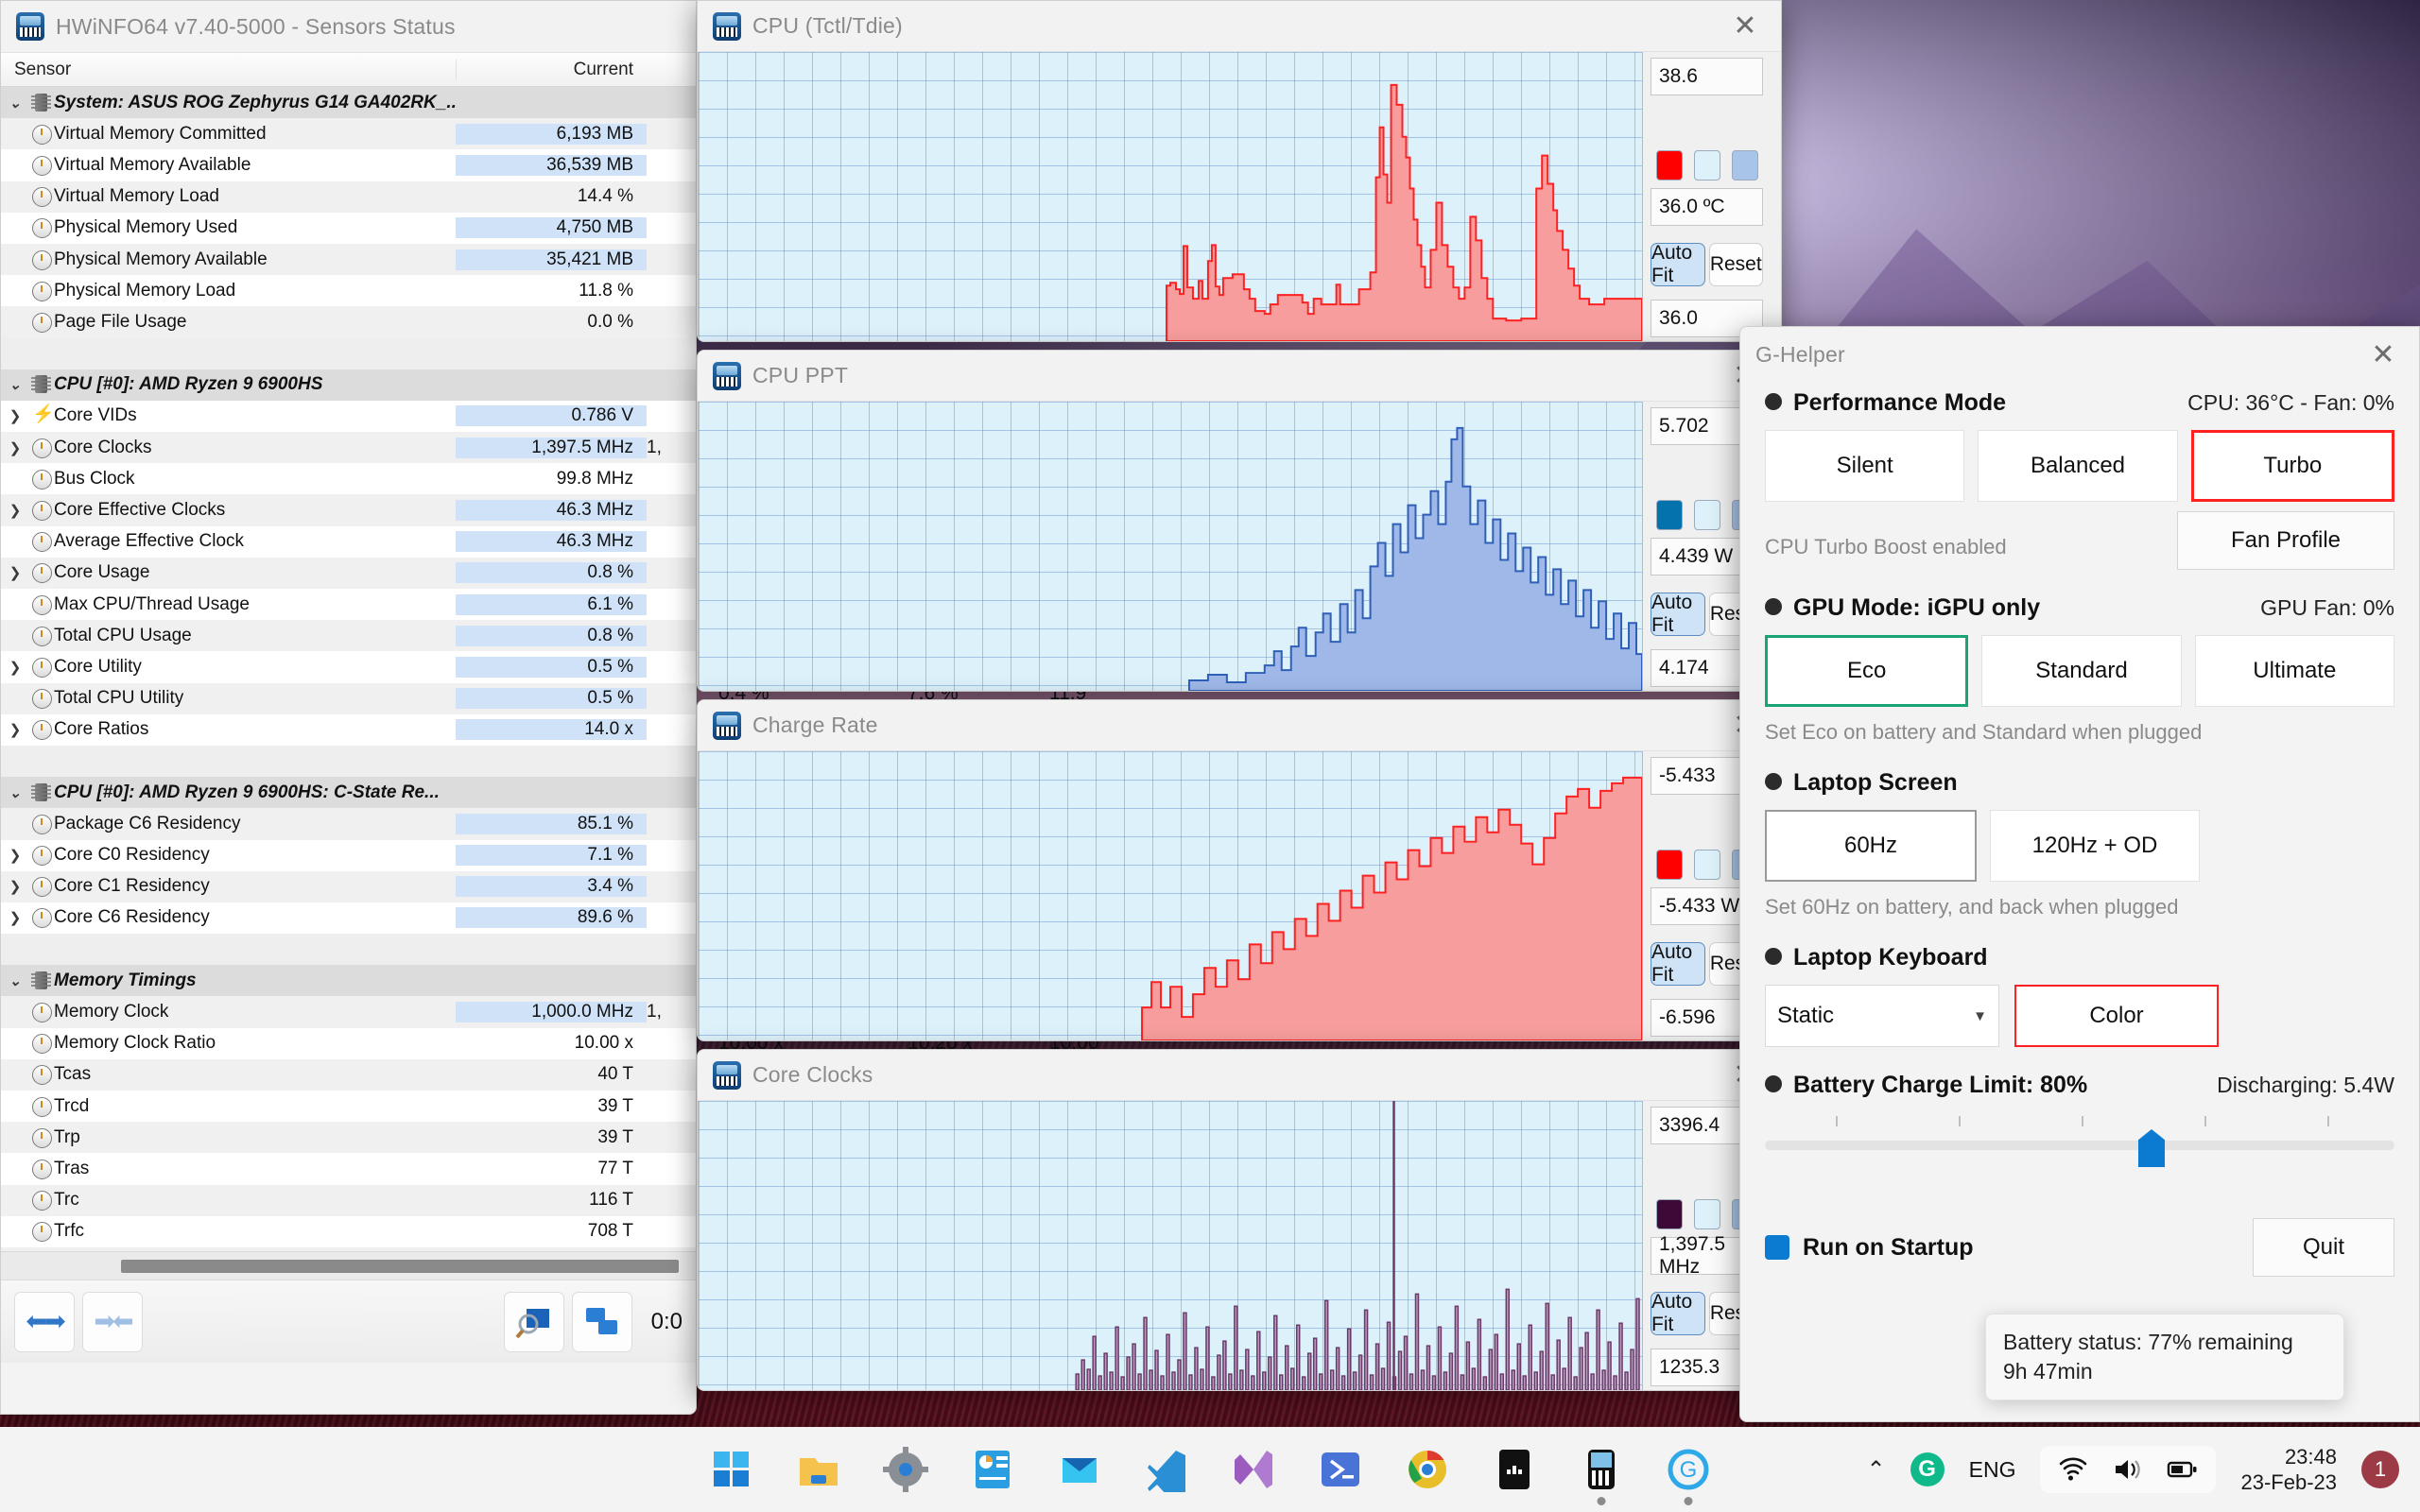  I want to click on battery-limit-slider, so click(2079, 1145).